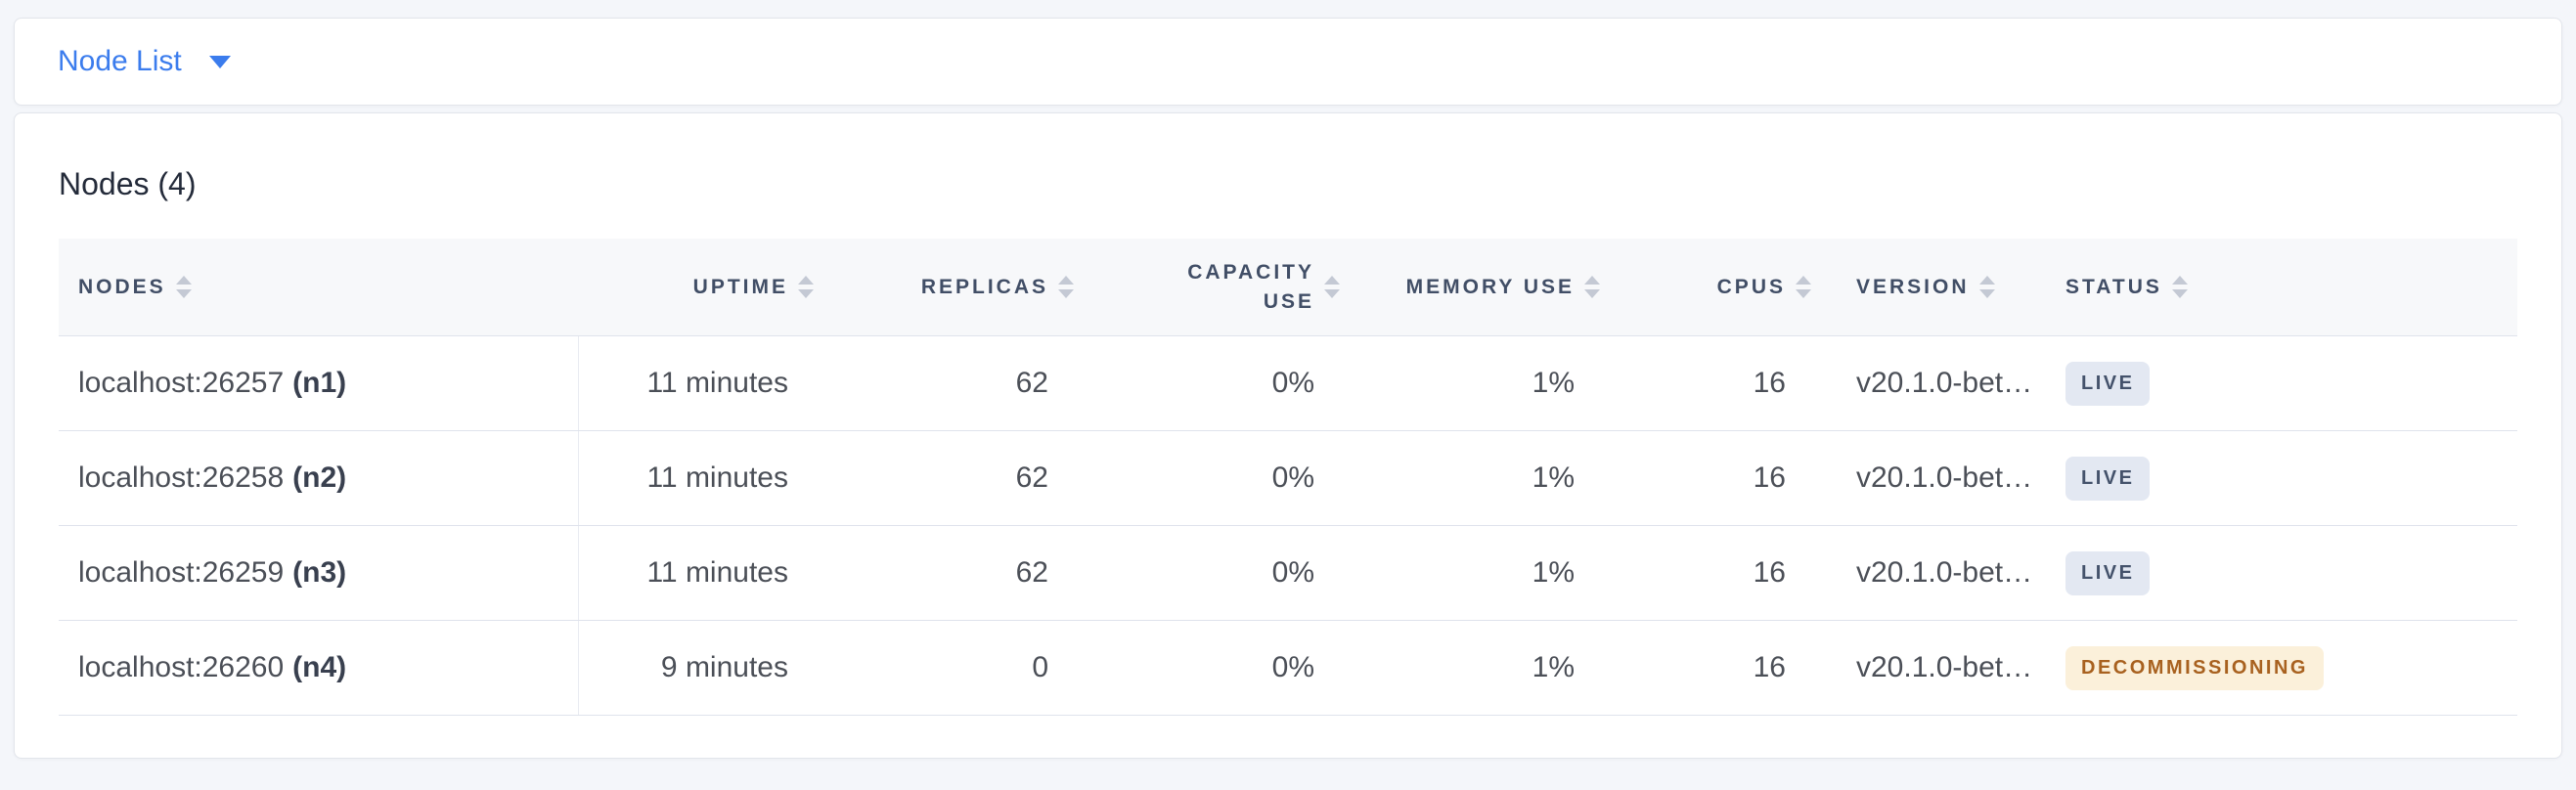 This screenshot has width=2576, height=790. I want to click on node-address-link: localhost:26257, so click(181, 383).